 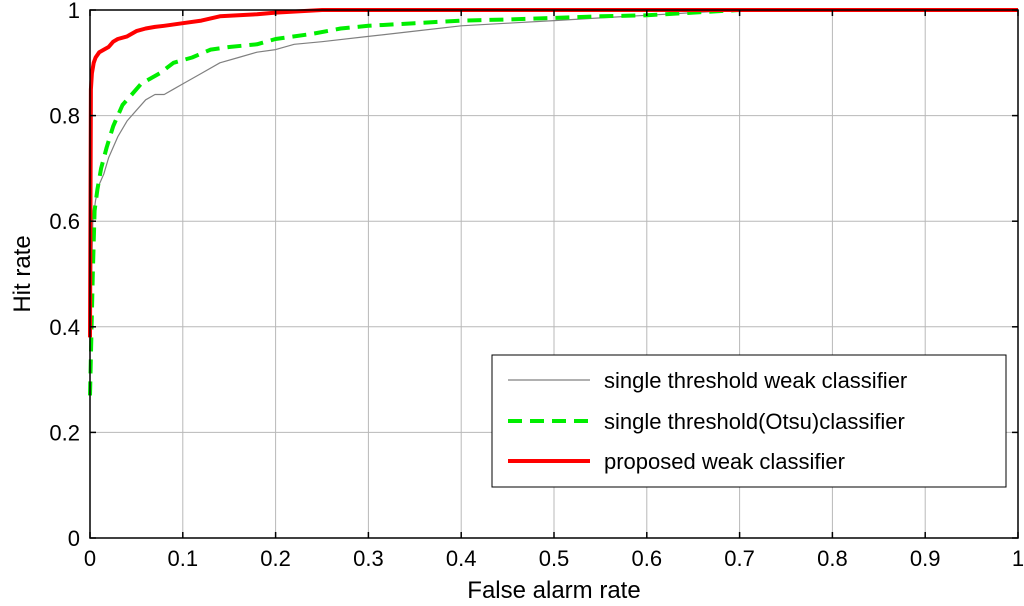 I want to click on x-tick-label: 0.4, so click(x=461, y=558).